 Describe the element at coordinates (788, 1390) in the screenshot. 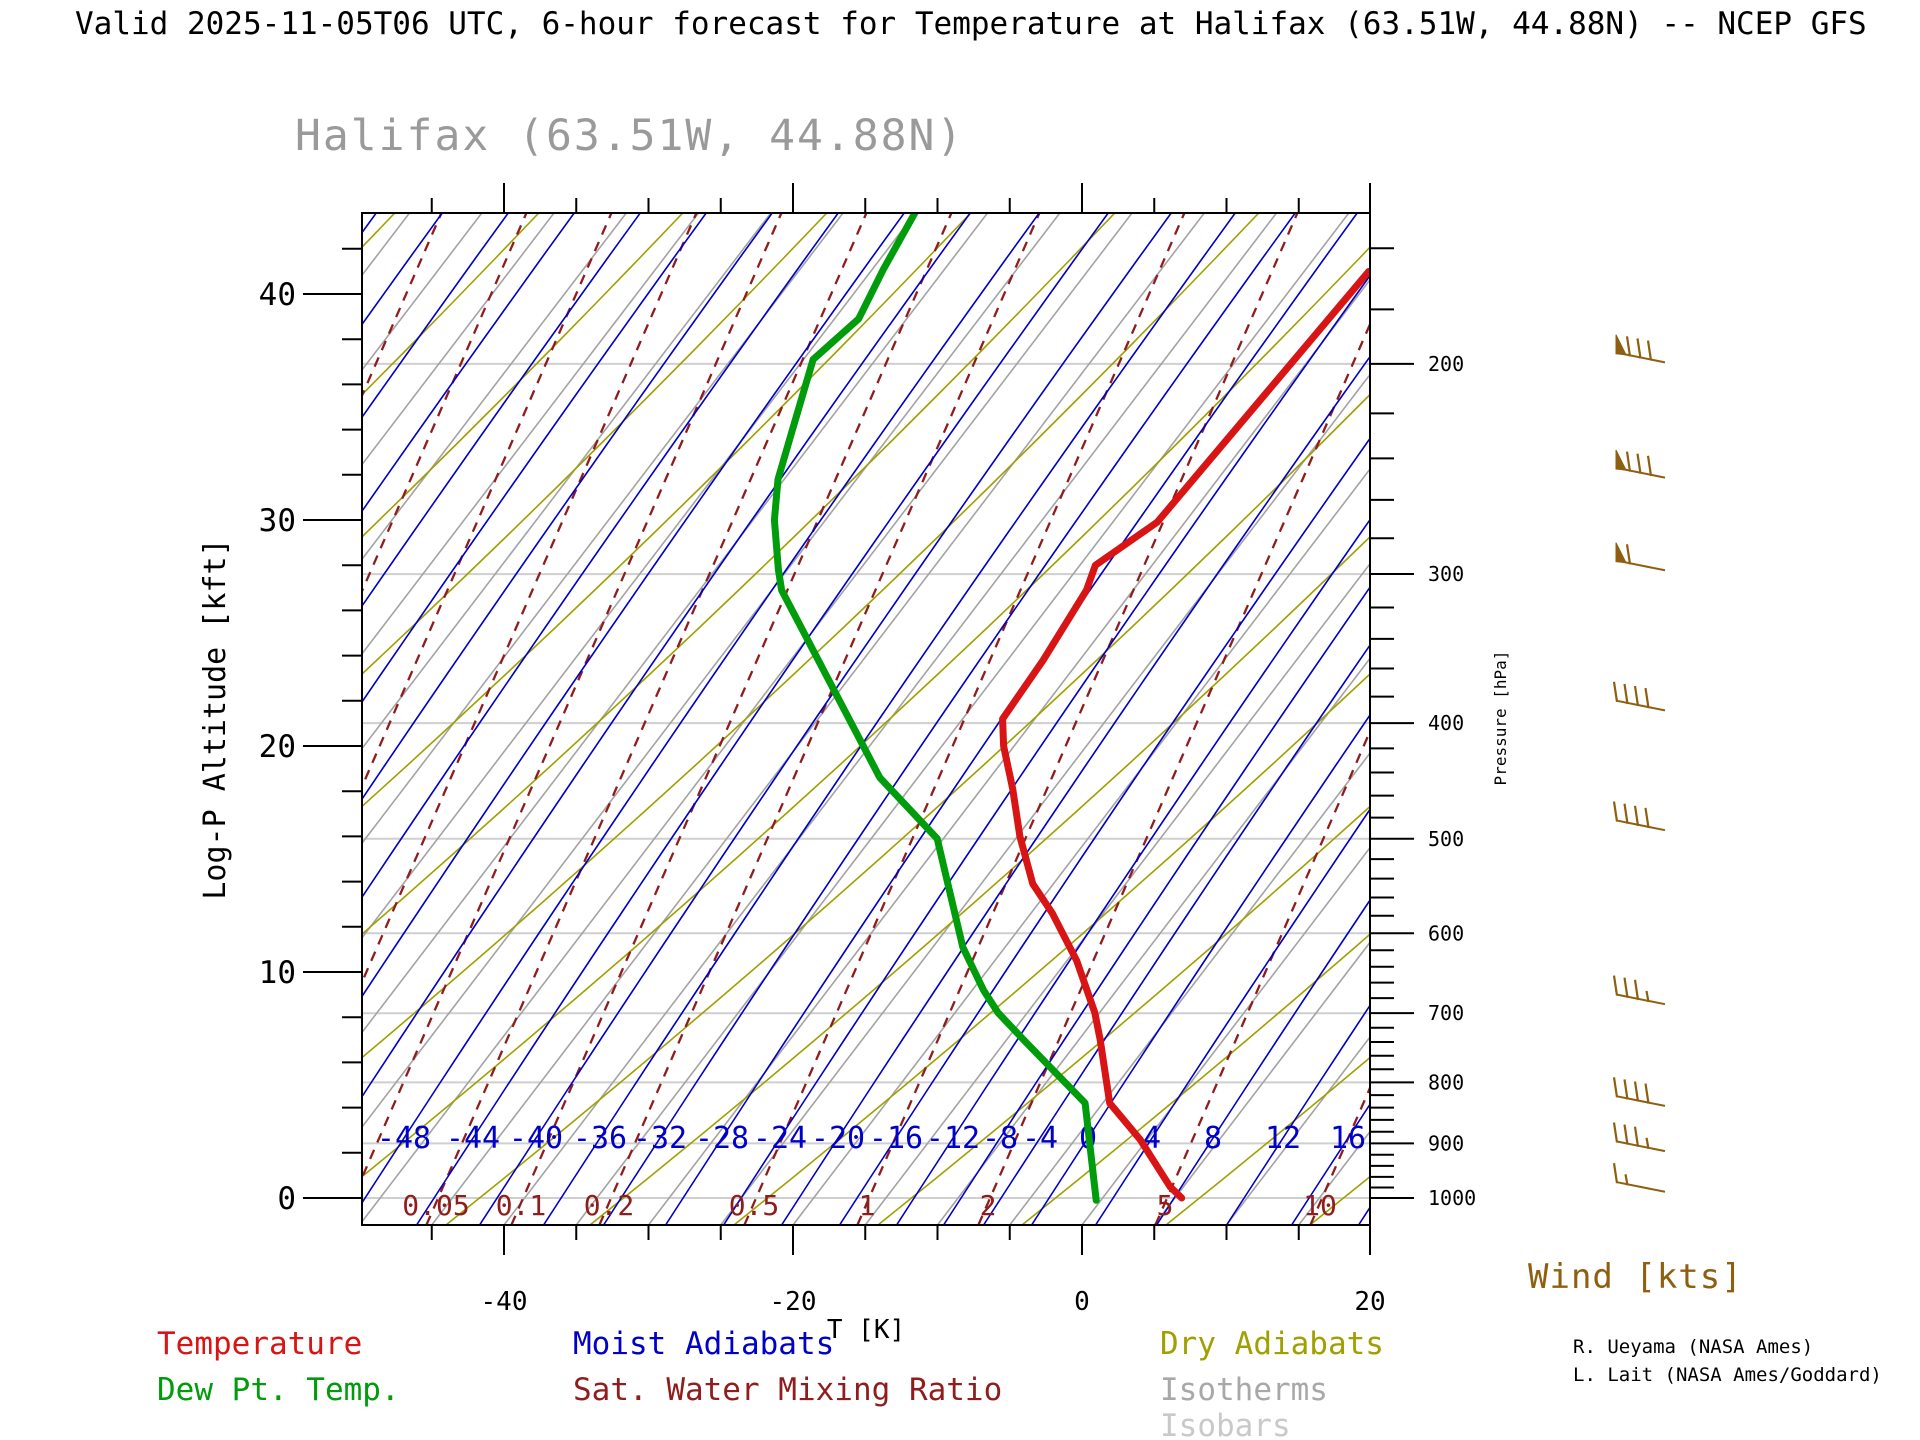

I see `legend-mixing-ratio: Sat. Water Mixing Ratio` at that location.